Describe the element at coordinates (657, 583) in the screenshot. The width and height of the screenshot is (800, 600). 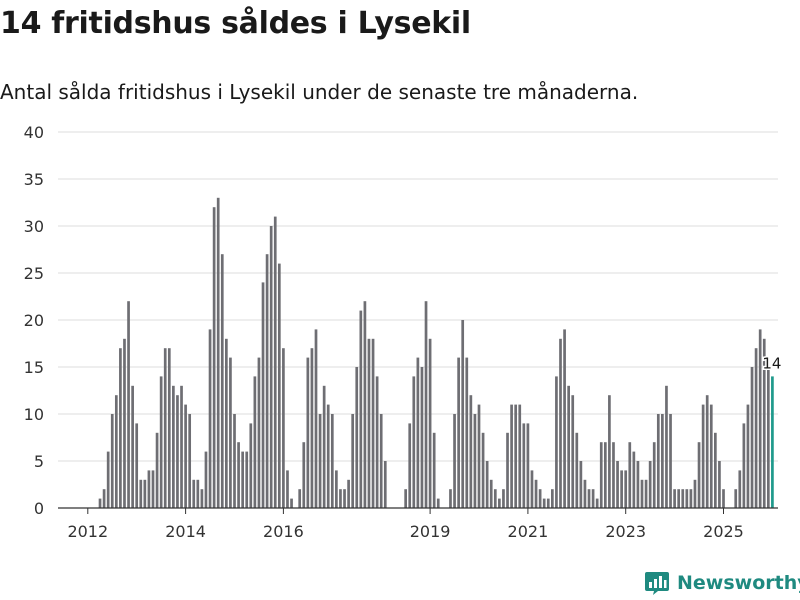
I see `newsworthy-logo-icon` at that location.